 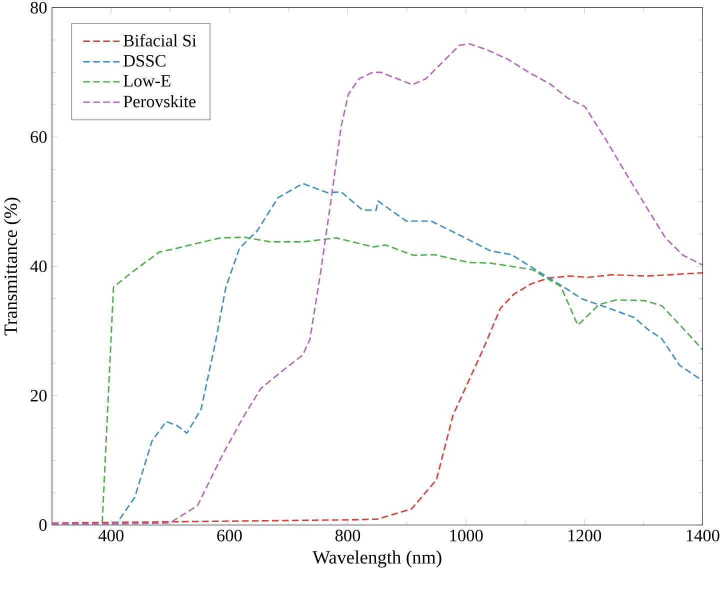 I want to click on x-tick-label: 600, so click(x=229, y=536).